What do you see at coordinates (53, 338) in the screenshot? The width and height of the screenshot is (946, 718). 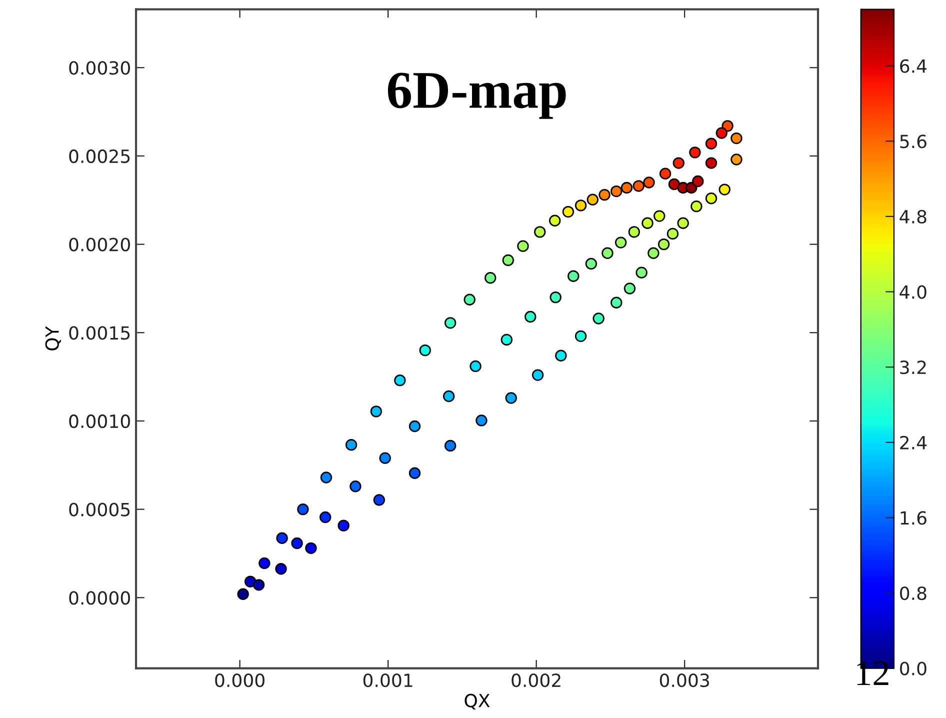 I see `y-axis-title: QY` at bounding box center [53, 338].